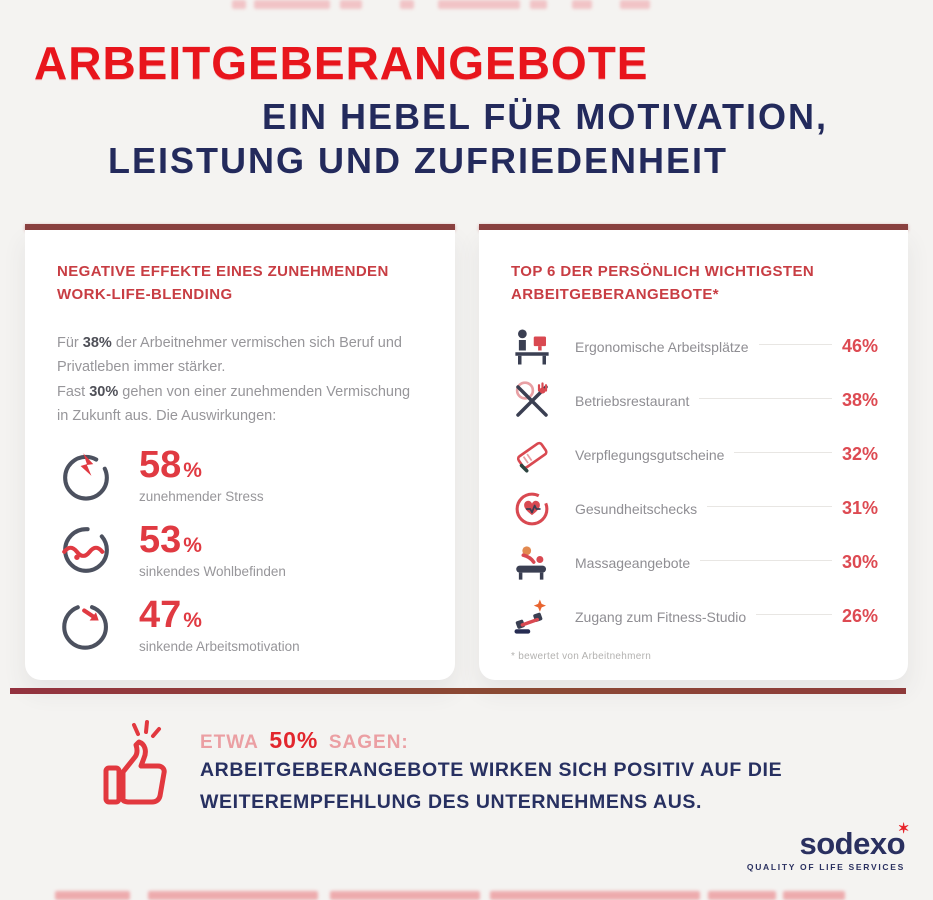 This screenshot has width=933, height=900. I want to click on offer-value: 38%, so click(859, 400).